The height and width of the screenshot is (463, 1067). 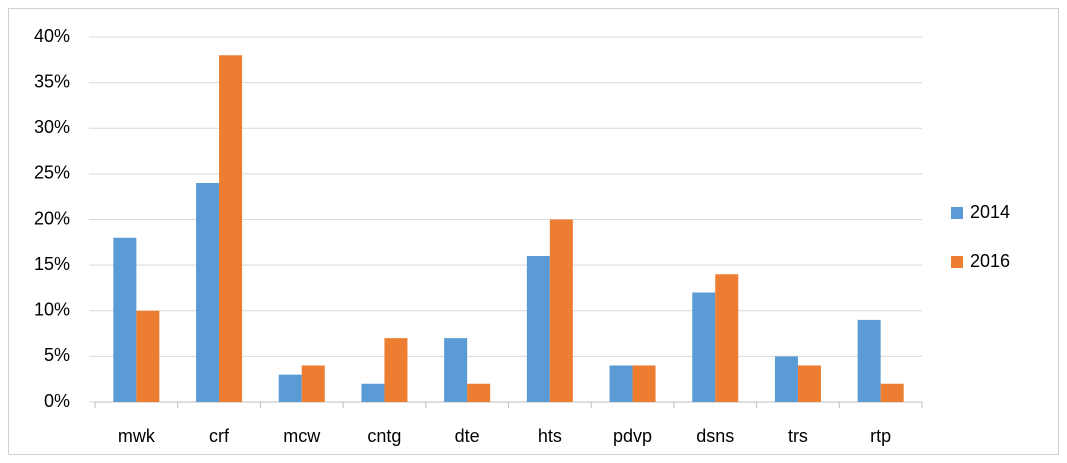 I want to click on y-tick-label: 5%, so click(x=57, y=355).